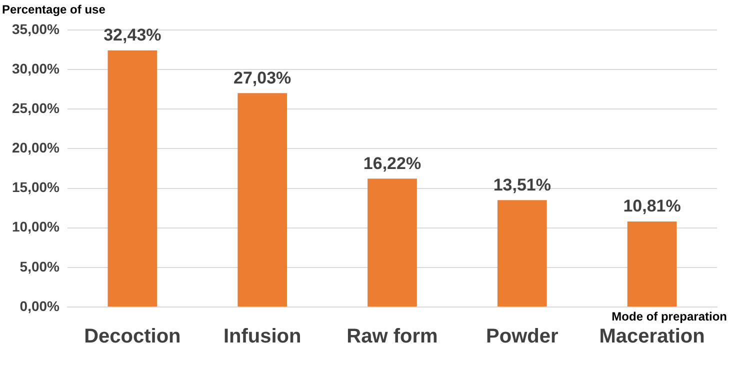 The image size is (729, 369). What do you see at coordinates (36, 28) in the screenshot?
I see `y-tick-label: 35,00%` at bounding box center [36, 28].